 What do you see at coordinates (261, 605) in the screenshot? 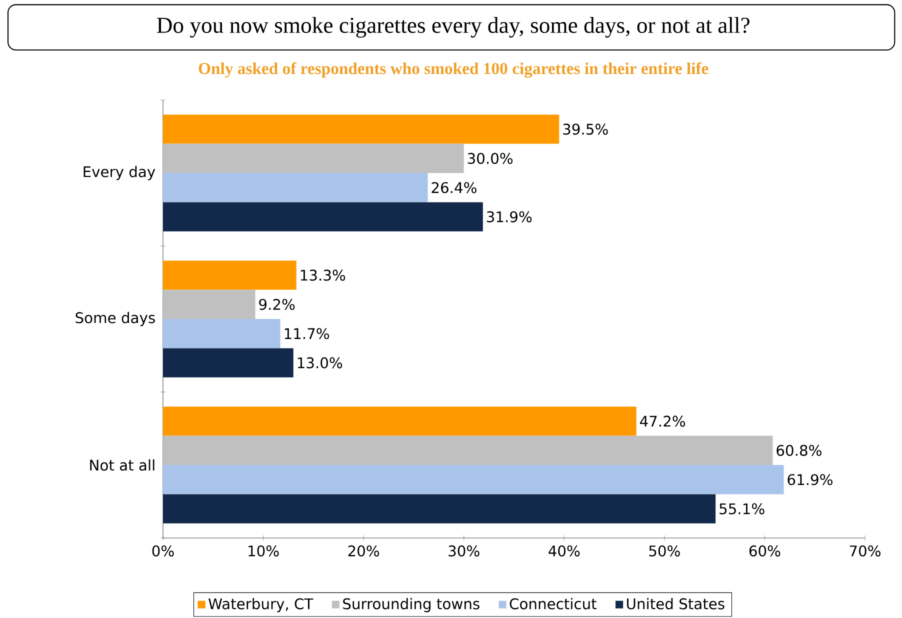
I see `legend-label: Waterbury, CT` at bounding box center [261, 605].